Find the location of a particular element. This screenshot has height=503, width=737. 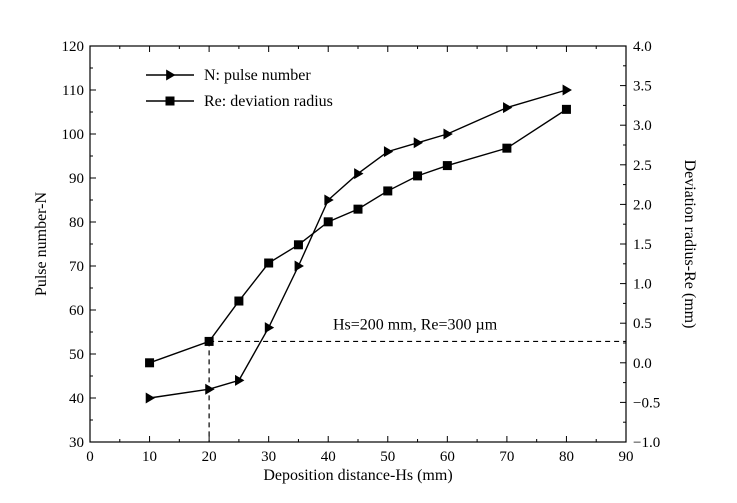

y-left-tick-label: 30 is located at coordinates (76, 443).